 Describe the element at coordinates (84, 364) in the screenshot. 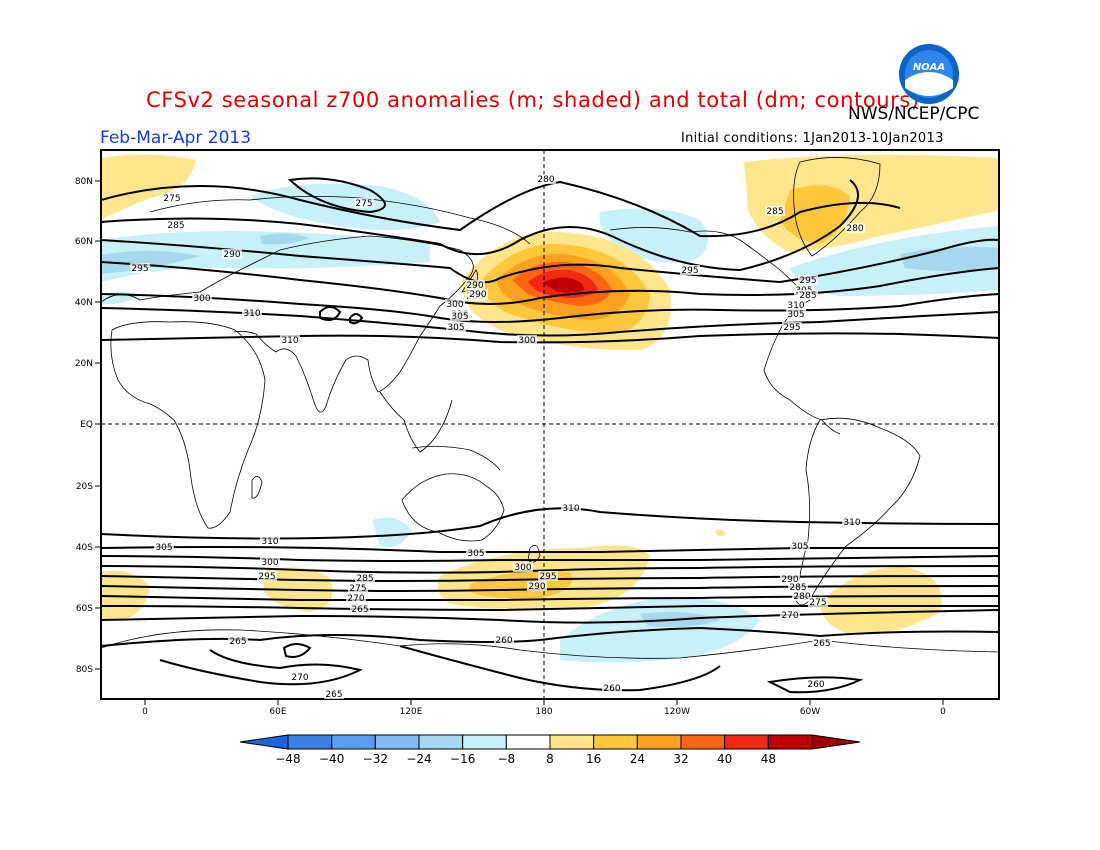

I see `lat-label: 20N` at that location.